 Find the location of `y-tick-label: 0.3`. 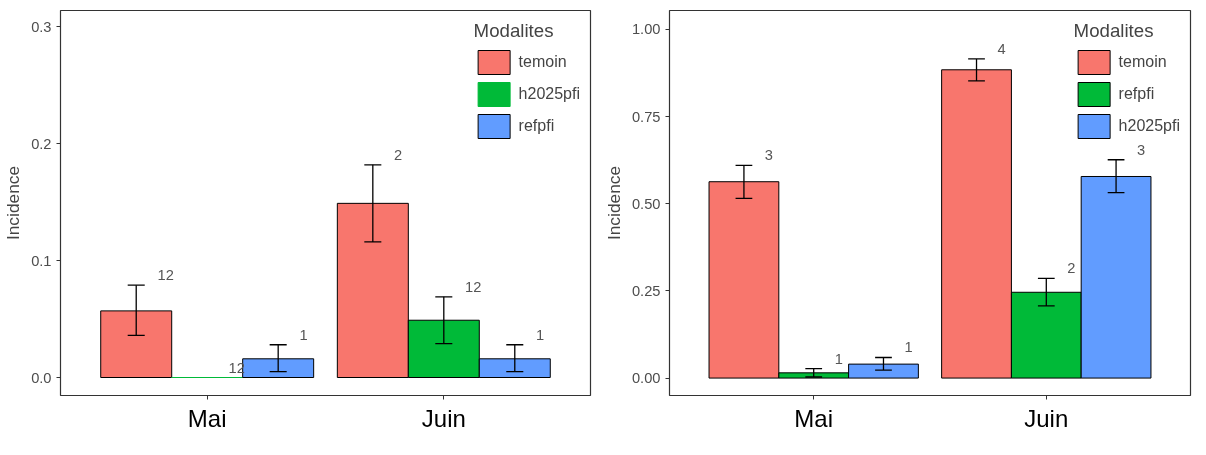

y-tick-label: 0.3 is located at coordinates (41, 26).